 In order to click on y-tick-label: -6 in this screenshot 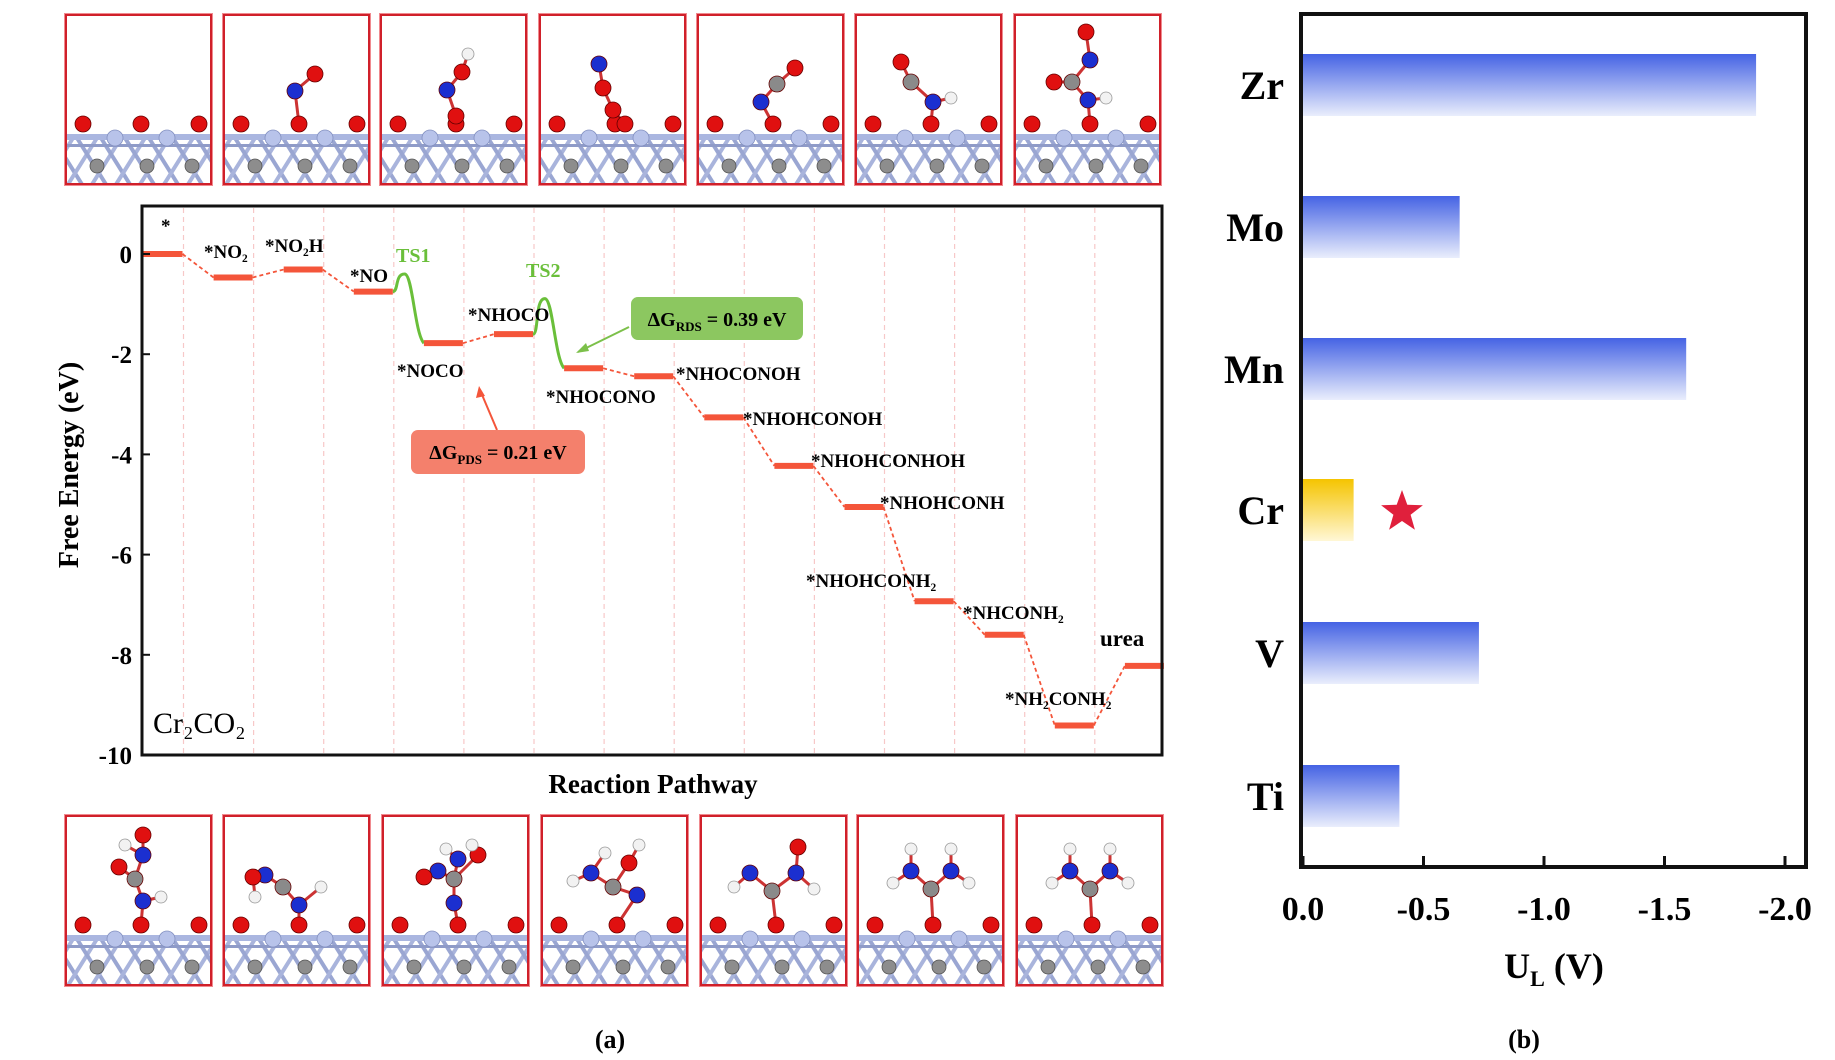, I will do `click(121, 556)`.